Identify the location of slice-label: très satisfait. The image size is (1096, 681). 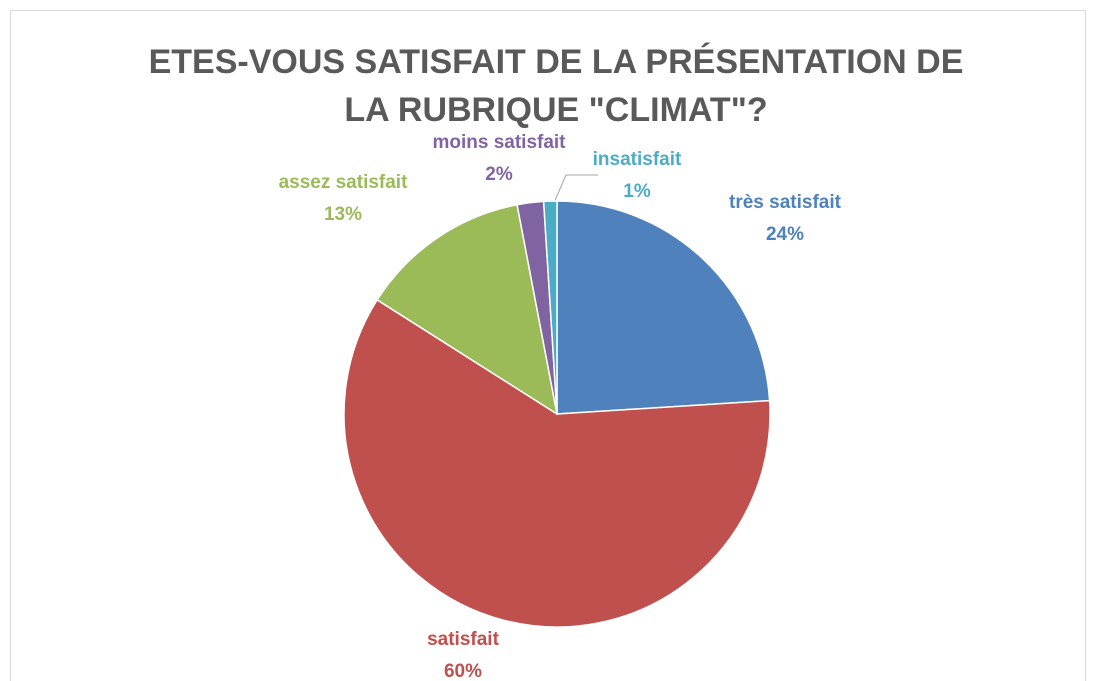
(785, 202).